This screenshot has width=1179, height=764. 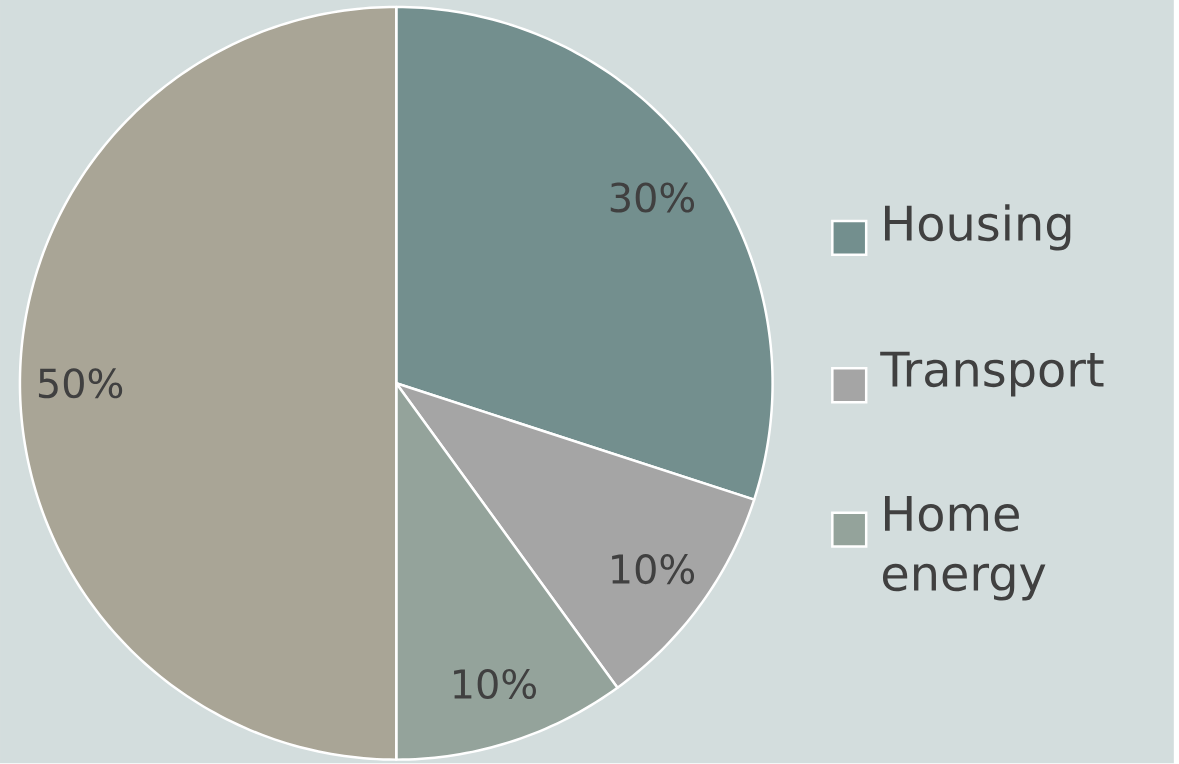 What do you see at coordinates (80, 383) in the screenshot?
I see `data-label: 50%` at bounding box center [80, 383].